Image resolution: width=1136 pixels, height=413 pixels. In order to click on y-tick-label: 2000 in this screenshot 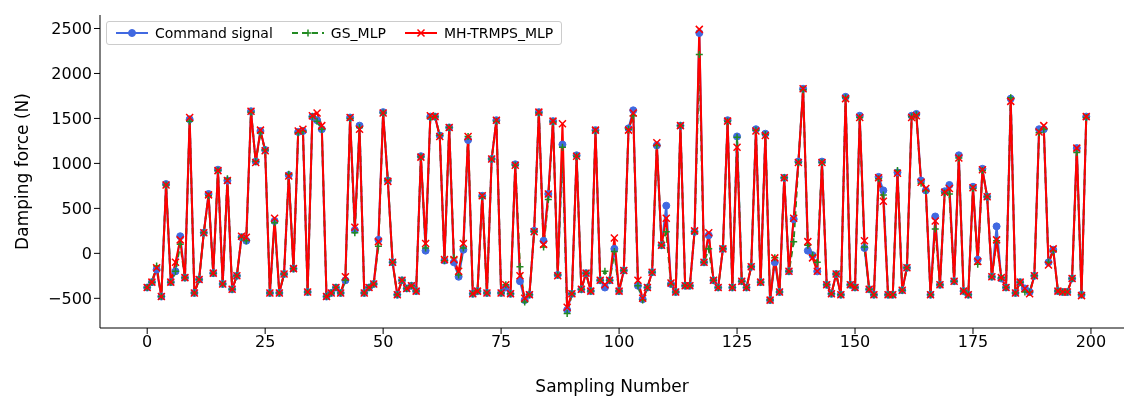, I will do `click(71, 74)`.